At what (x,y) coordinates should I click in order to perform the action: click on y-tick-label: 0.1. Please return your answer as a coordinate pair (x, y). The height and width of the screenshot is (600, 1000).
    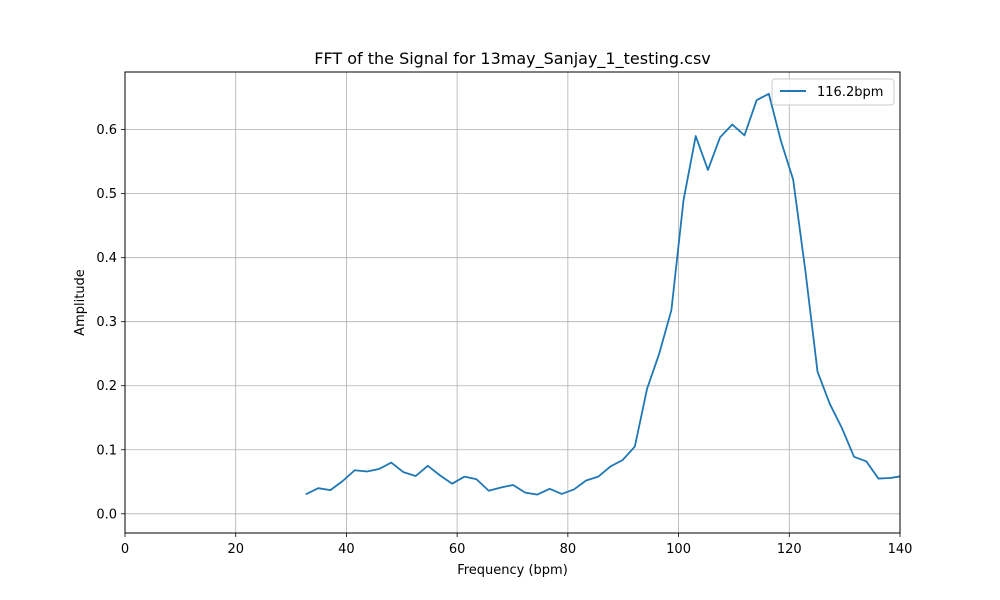
    Looking at the image, I should click on (106, 450).